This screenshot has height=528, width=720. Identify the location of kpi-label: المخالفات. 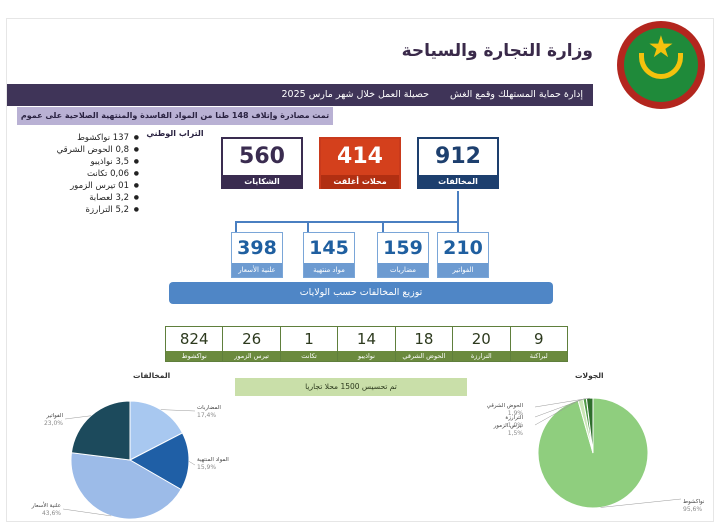
(458, 182).